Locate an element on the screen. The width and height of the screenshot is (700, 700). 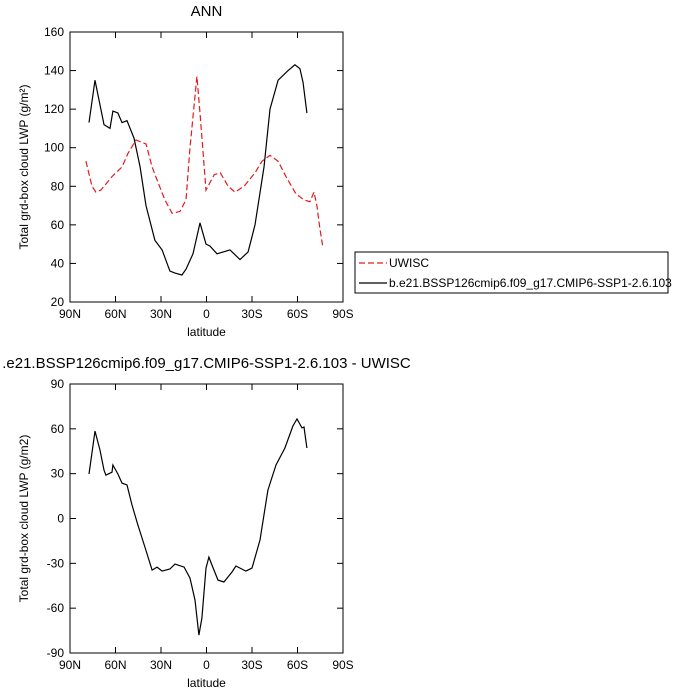
y-tick-label: 90 is located at coordinates (58, 384).